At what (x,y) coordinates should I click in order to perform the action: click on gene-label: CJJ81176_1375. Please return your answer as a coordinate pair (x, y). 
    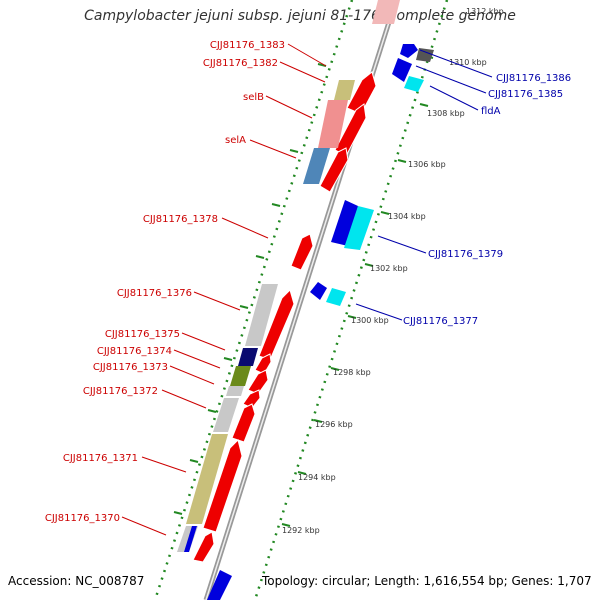
    Looking at the image, I should click on (142, 334).